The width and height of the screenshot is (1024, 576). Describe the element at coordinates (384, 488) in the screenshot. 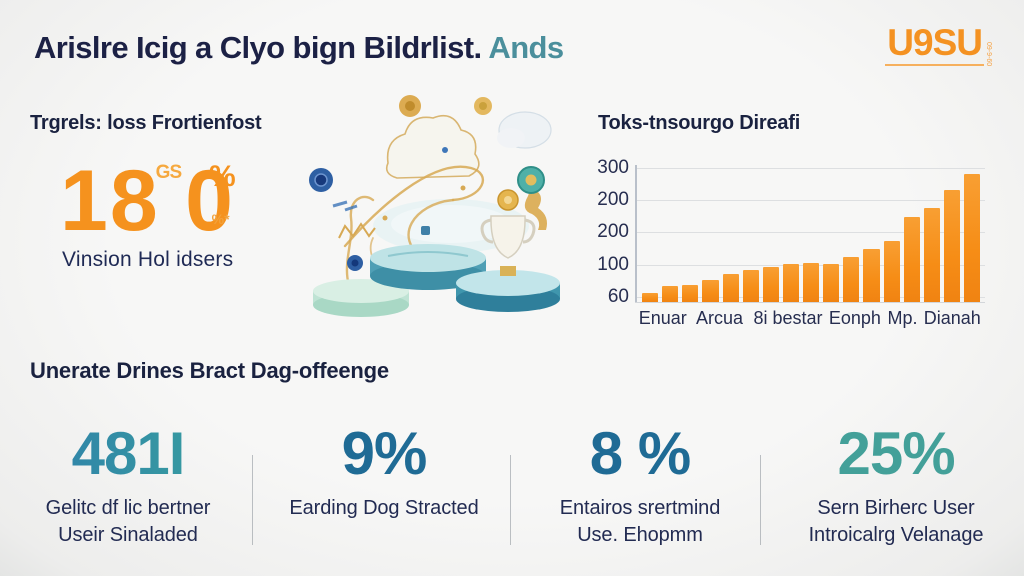

I see `stat-card: 9% Earding Dog Stracted` at that location.